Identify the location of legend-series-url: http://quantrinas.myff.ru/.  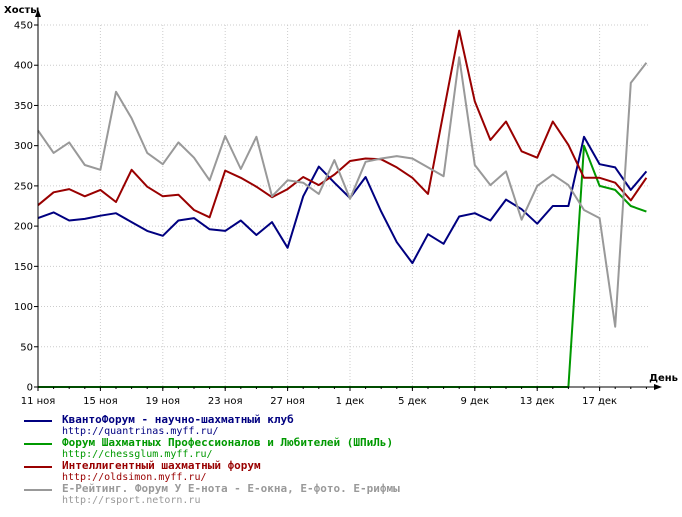
(140, 431).